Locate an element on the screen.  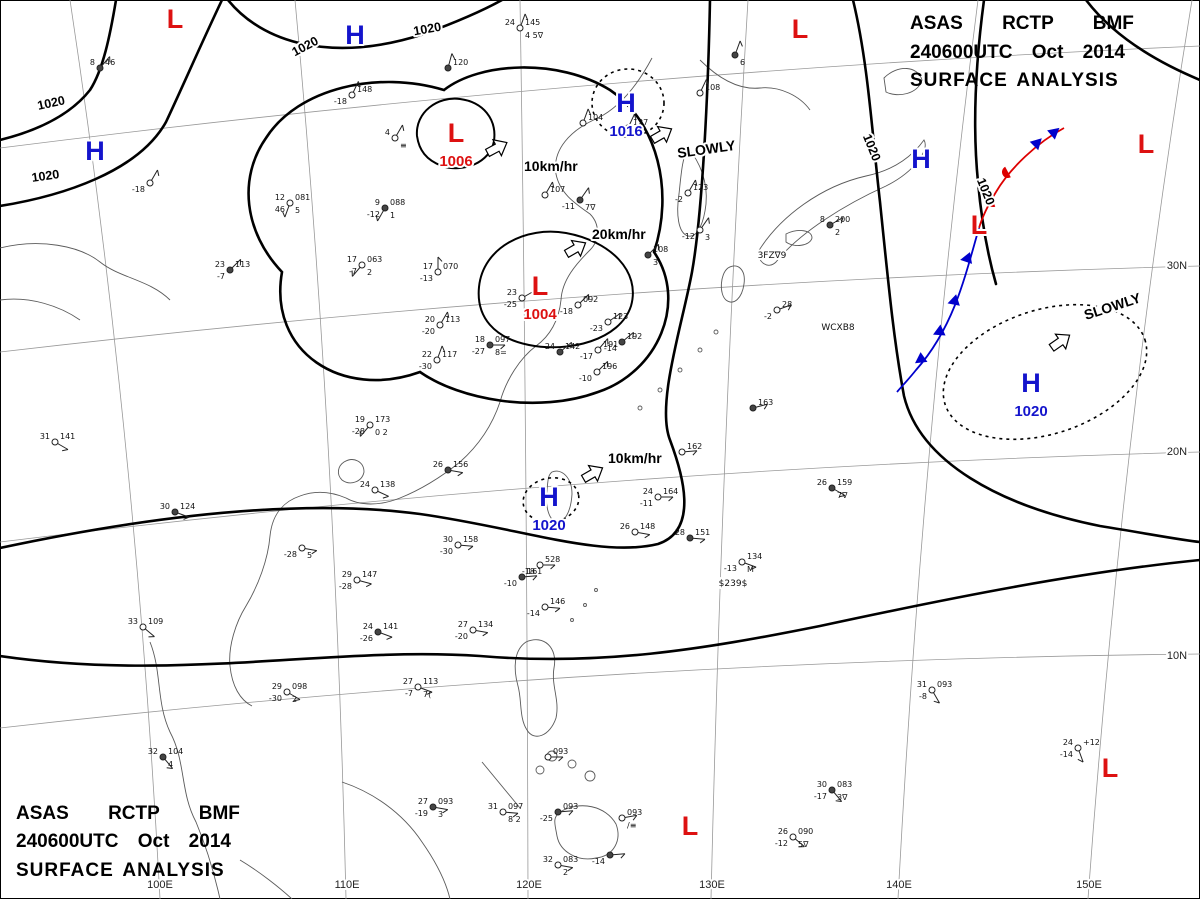
station-extra: 3 is located at coordinates (440, 814).